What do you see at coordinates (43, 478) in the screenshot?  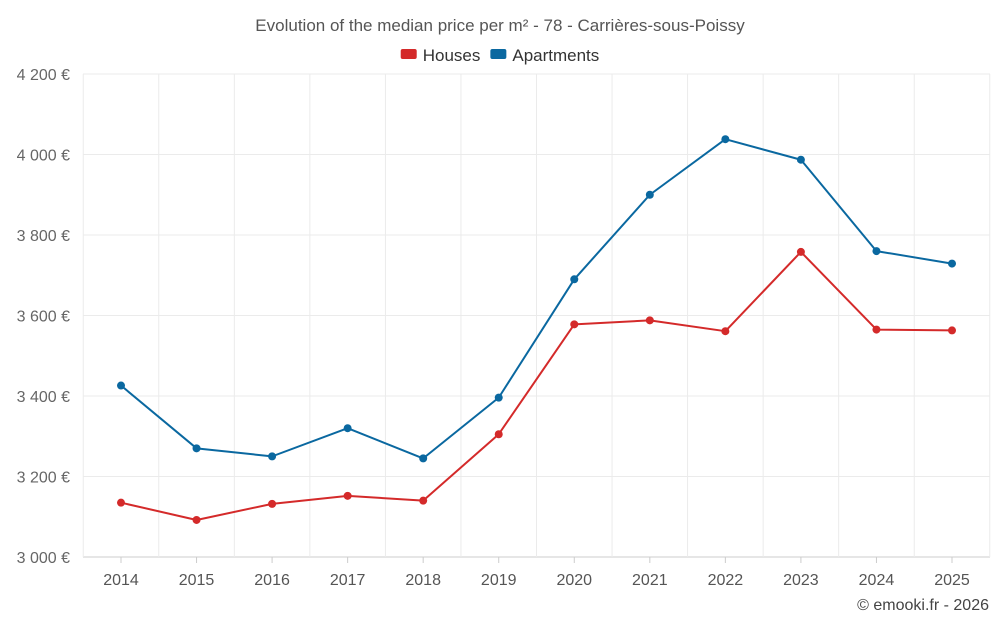 I see `y-tick-label: 3 200 €` at bounding box center [43, 478].